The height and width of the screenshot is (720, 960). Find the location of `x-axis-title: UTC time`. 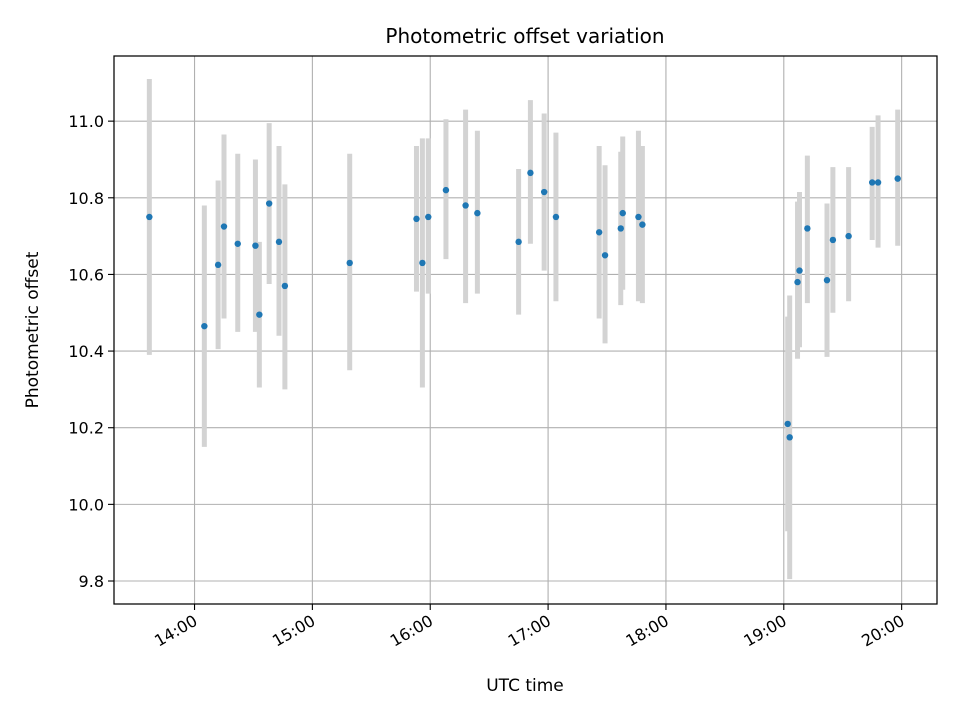

x-axis-title: UTC time is located at coordinates (525, 686).